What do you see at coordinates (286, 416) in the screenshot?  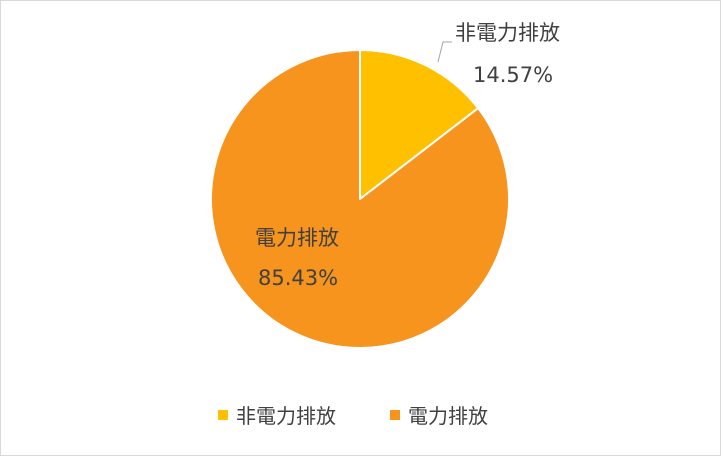 I see `legend-label-non-electric: 非電力排放` at bounding box center [286, 416].